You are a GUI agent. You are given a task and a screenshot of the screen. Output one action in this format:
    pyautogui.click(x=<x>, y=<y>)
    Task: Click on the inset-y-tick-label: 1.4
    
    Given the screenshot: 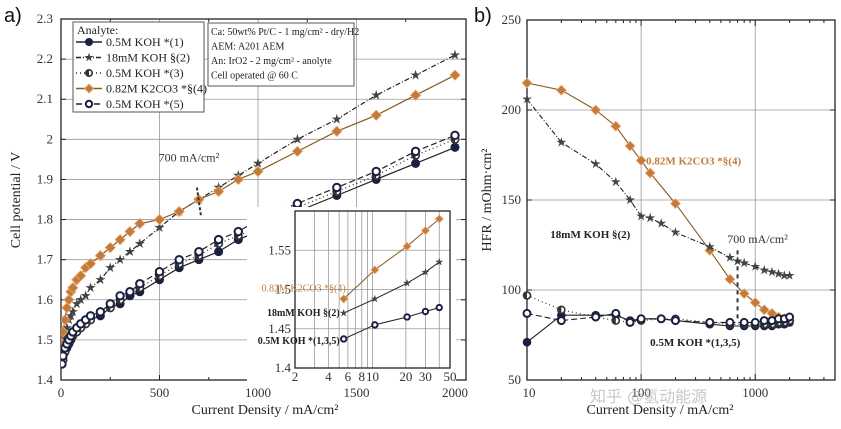 What is the action you would take?
    pyautogui.click(x=283, y=367)
    